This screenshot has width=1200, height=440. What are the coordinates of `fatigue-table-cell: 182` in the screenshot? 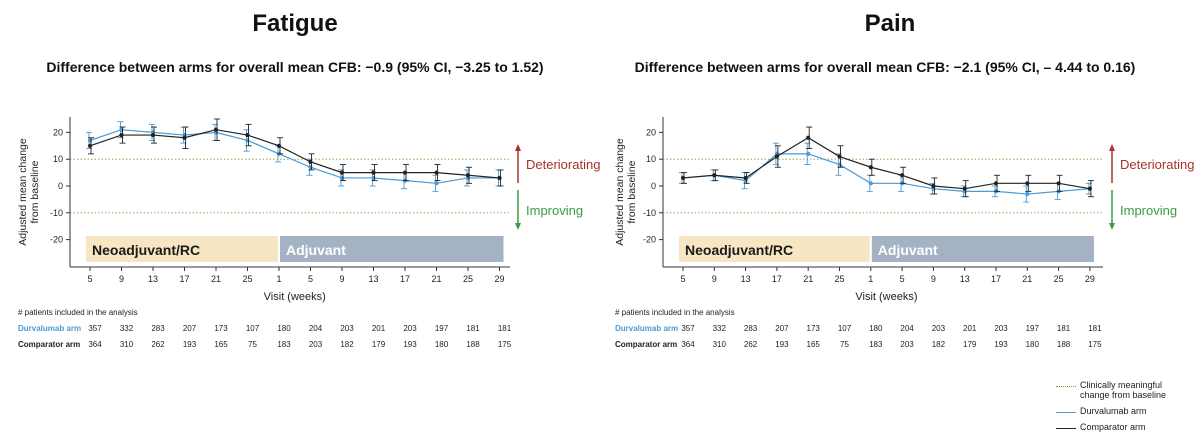 It's located at (347, 344).